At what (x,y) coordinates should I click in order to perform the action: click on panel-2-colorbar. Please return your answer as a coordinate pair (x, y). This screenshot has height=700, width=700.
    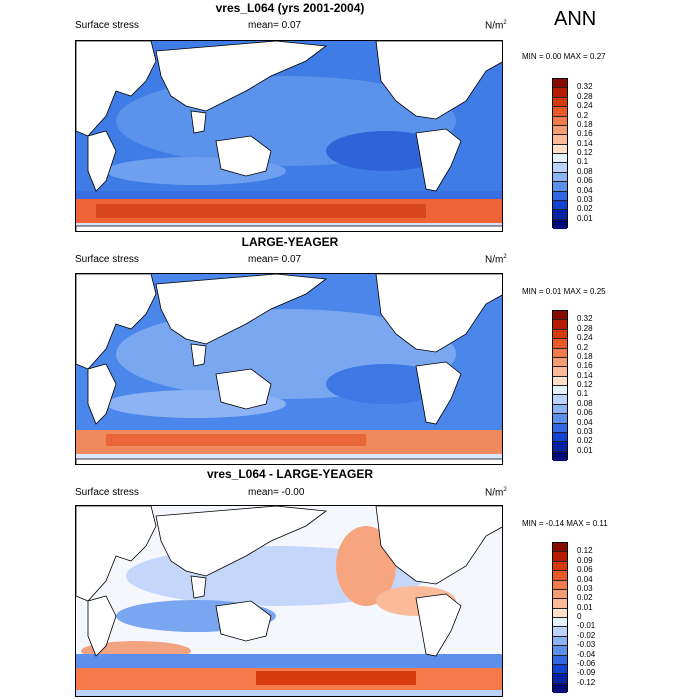
    Looking at the image, I should click on (560, 385).